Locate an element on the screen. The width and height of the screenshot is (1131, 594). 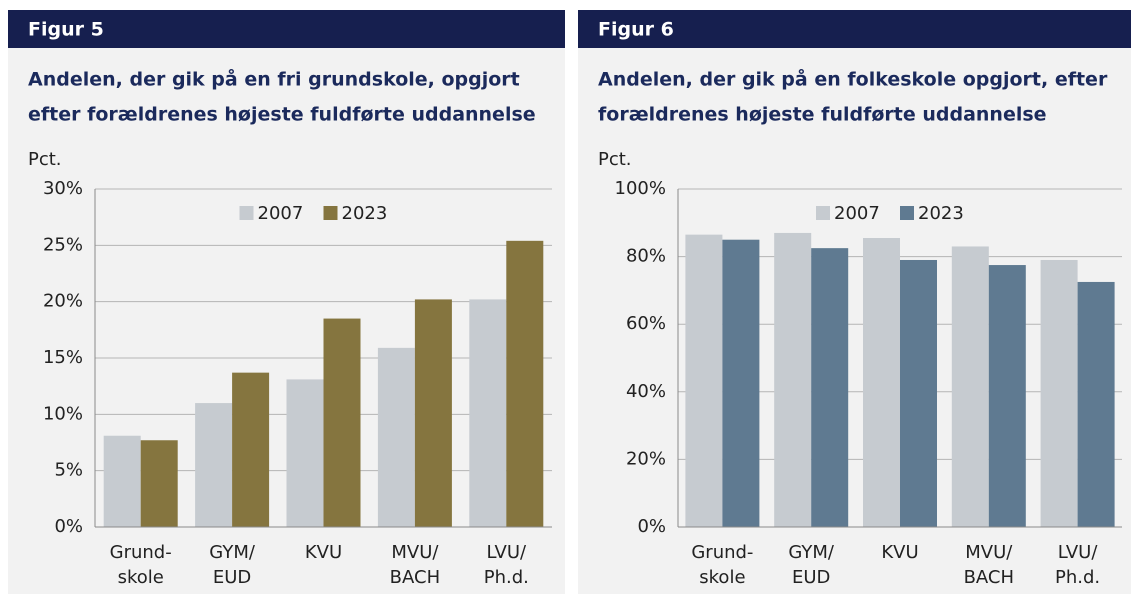
y-tick-label: 60% is located at coordinates (646, 323).